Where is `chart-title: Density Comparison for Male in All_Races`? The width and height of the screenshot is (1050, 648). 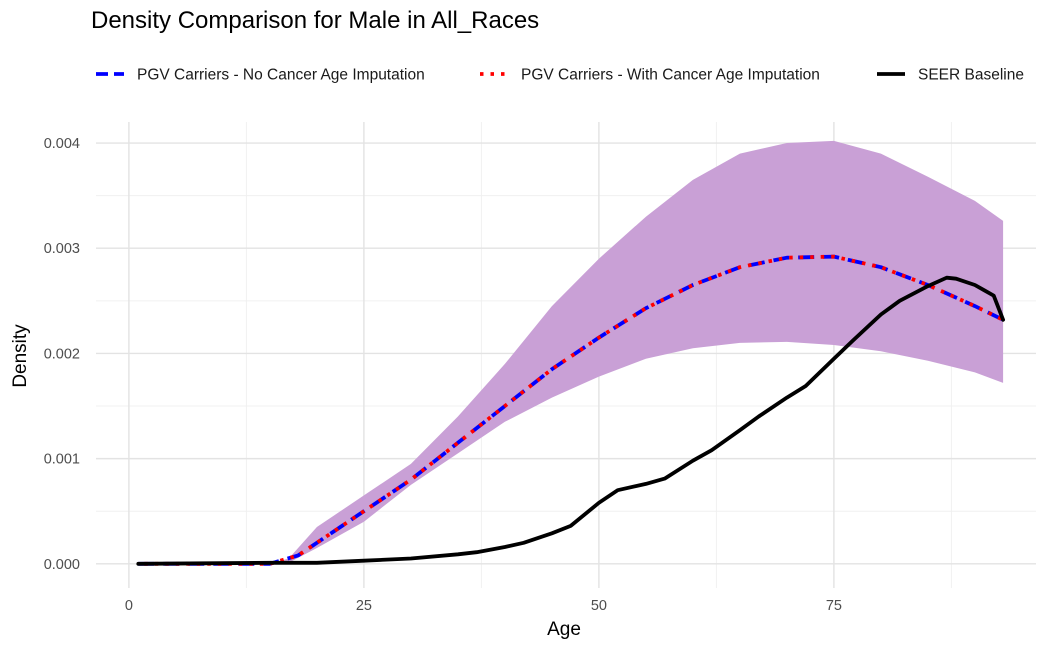 chart-title: Density Comparison for Male in All_Races is located at coordinates (315, 20).